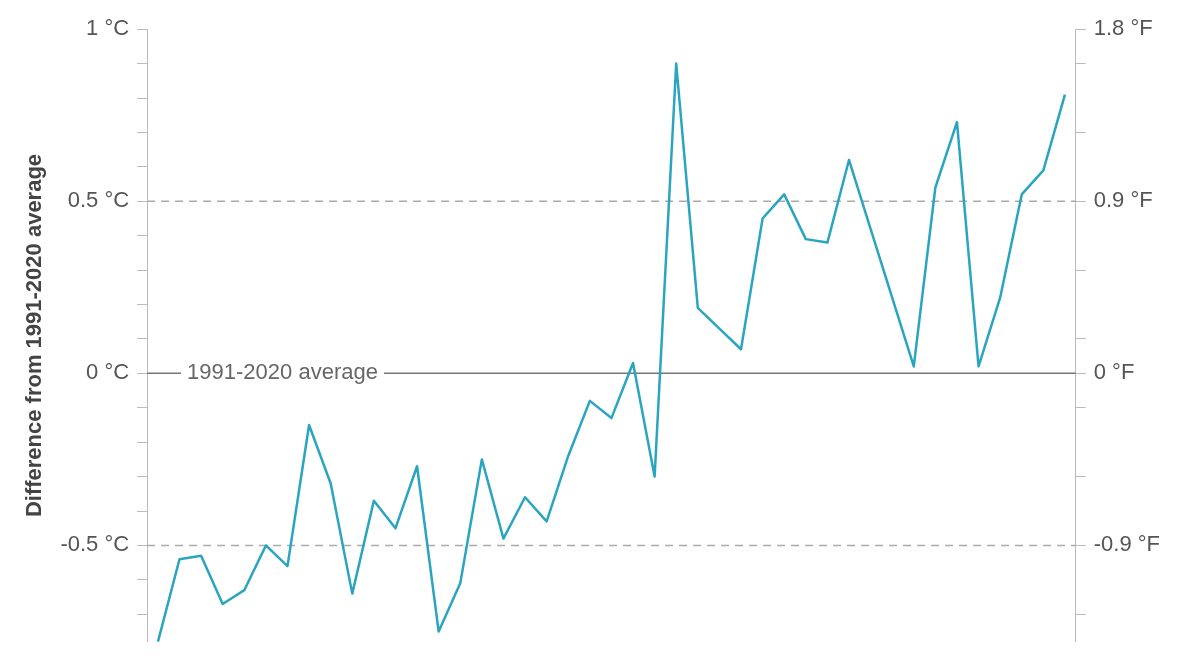  Describe the element at coordinates (1123, 200) in the screenshot. I see `y2-tick-label: 0.9 °F` at that location.